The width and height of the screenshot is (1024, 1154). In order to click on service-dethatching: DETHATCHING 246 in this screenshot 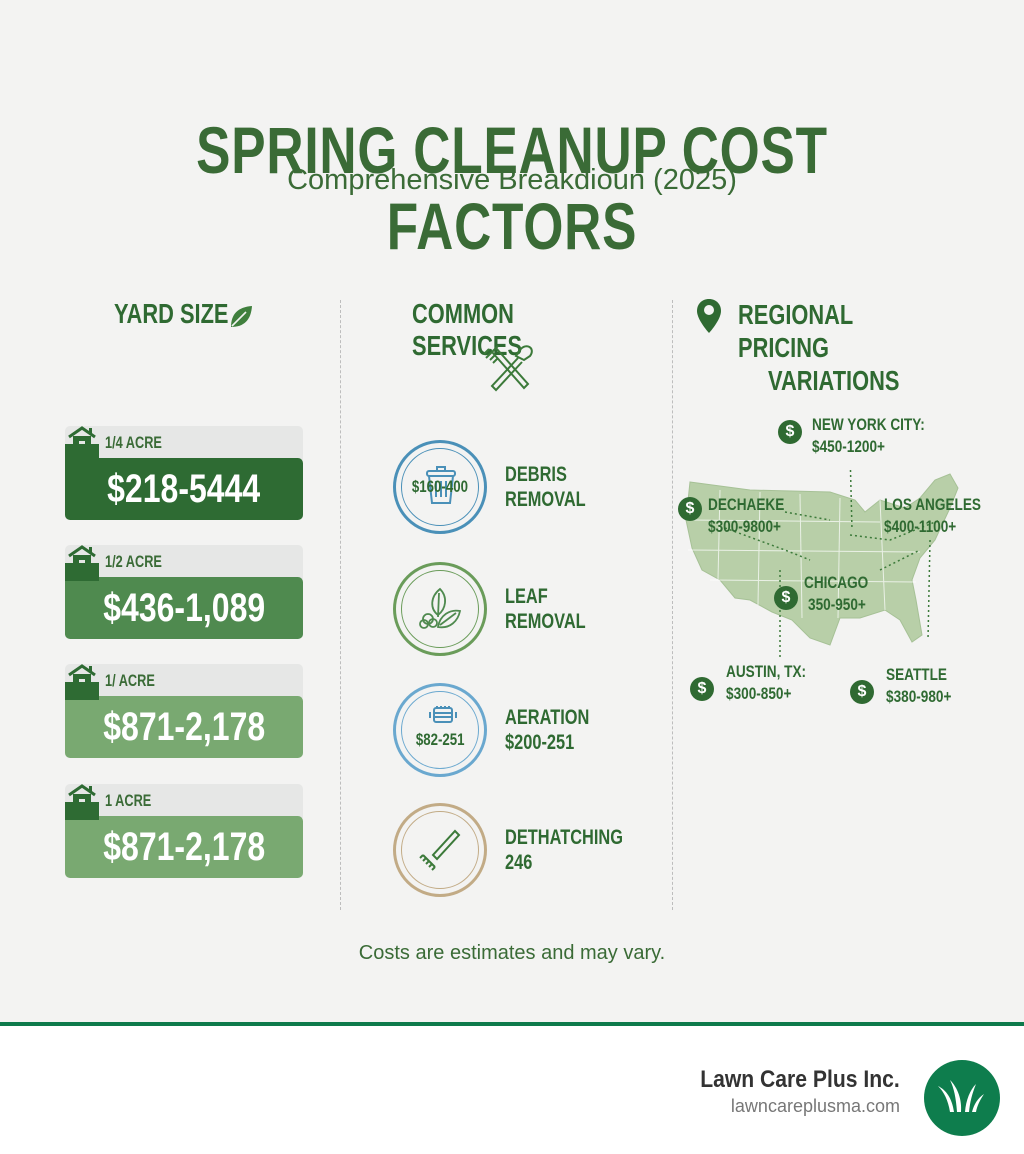, I will do `click(513, 850)`.